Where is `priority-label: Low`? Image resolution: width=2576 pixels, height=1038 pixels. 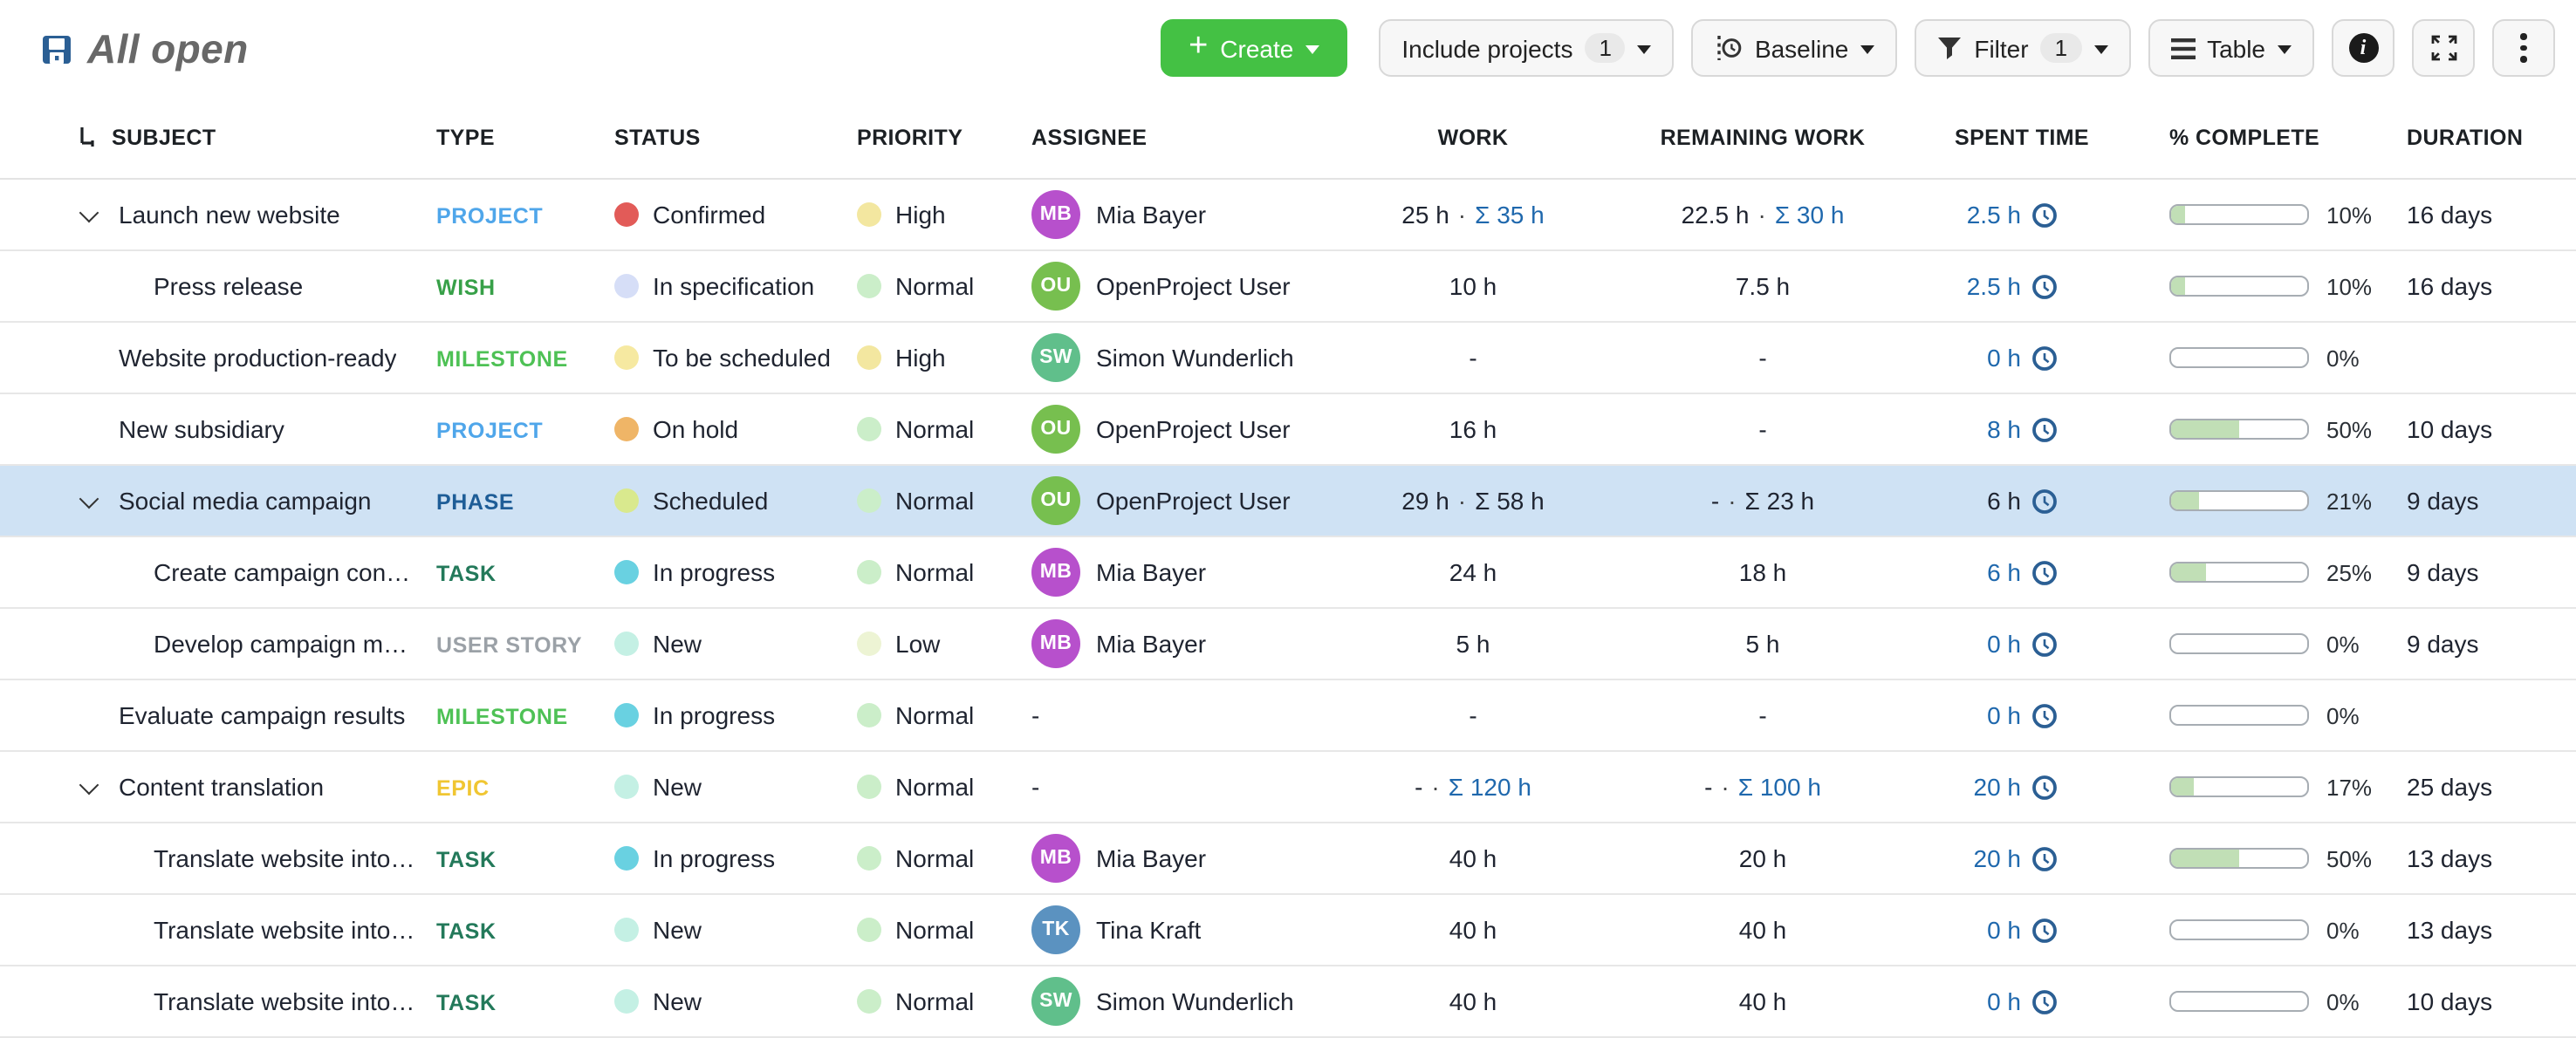
priority-label: Low is located at coordinates (918, 644).